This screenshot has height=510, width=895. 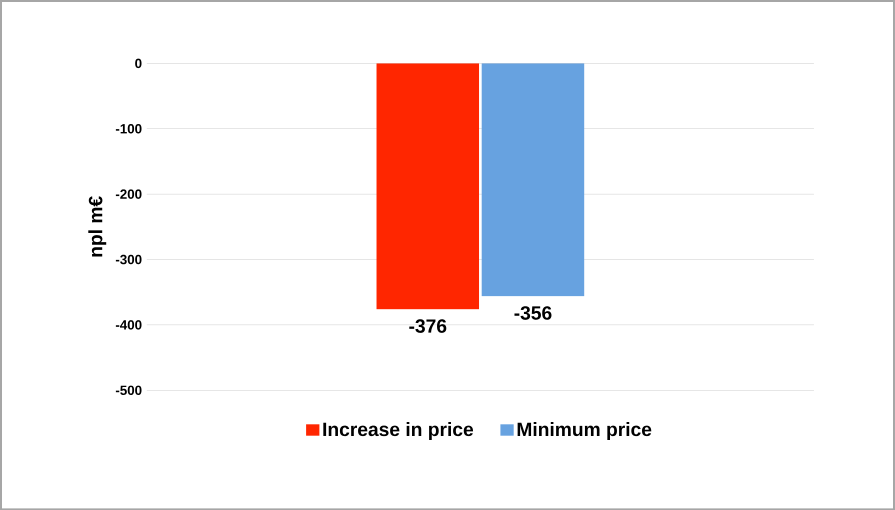 What do you see at coordinates (129, 259) in the screenshot?
I see `y-tick-label: -300` at bounding box center [129, 259].